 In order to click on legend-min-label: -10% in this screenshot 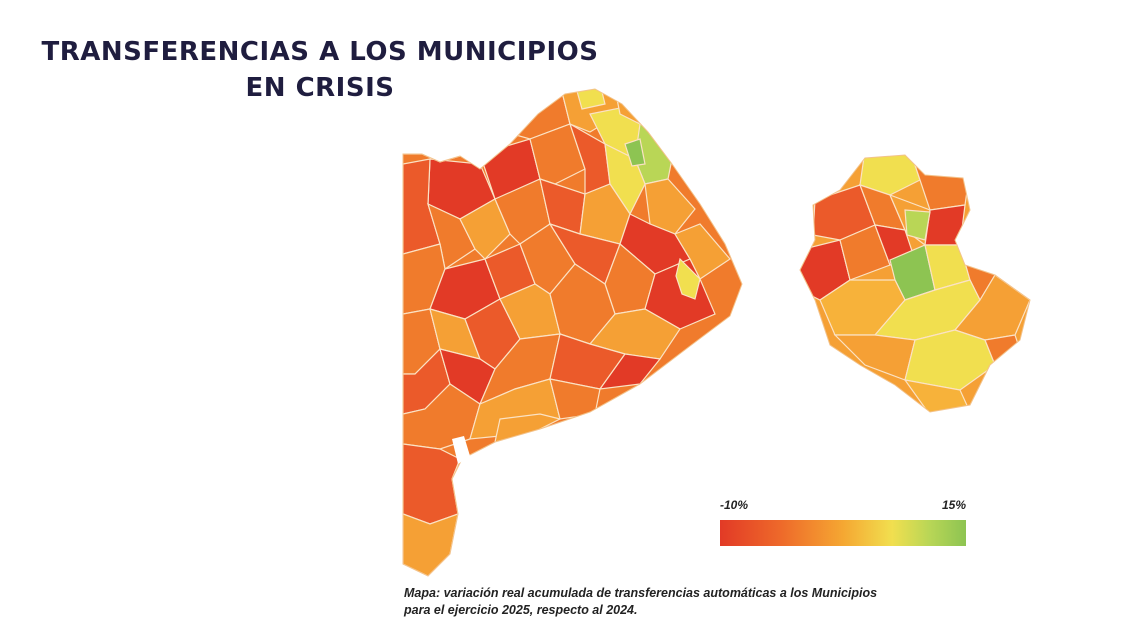, I will do `click(734, 505)`.